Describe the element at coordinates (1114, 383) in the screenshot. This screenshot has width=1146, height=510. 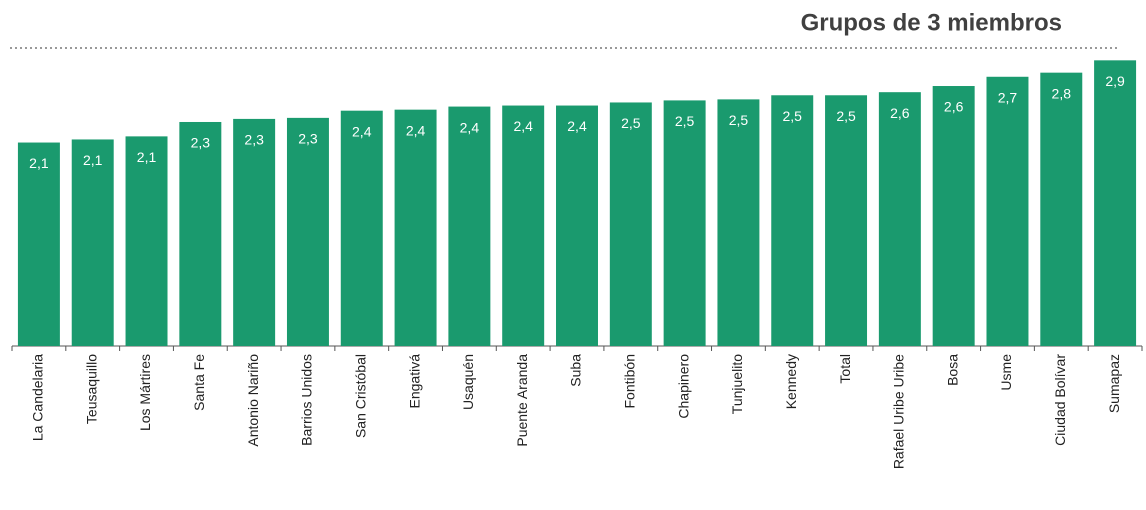
I see `x-tick-label: Sumapaz` at that location.